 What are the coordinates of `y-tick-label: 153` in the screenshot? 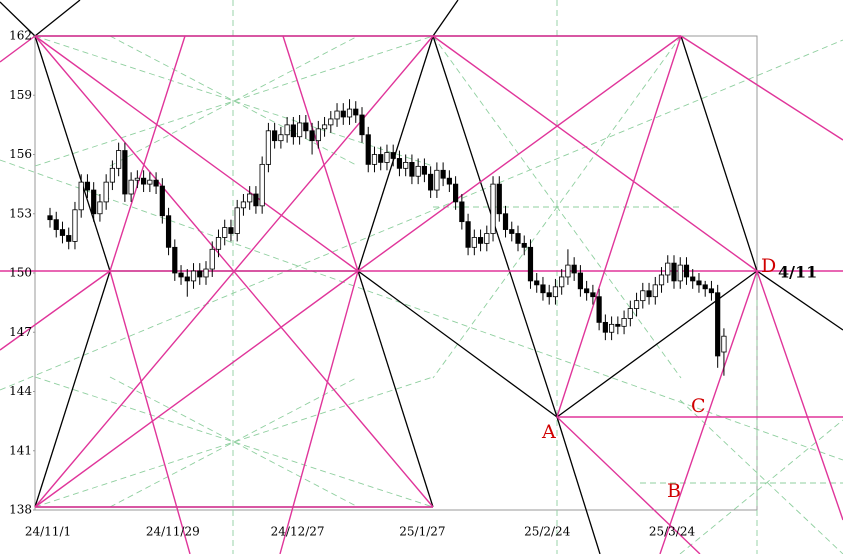 It's located at (20, 213).